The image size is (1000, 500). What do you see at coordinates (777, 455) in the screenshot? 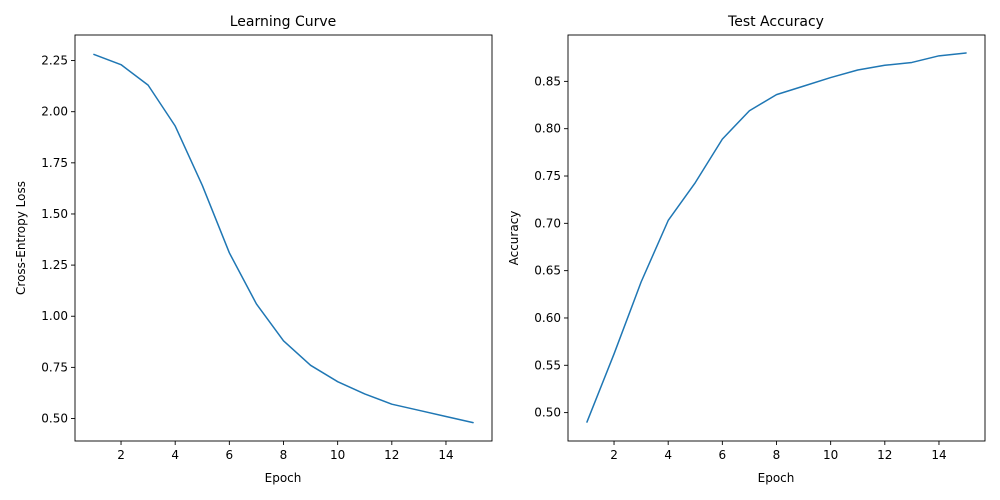
I see `accuracy-xtick-label: 8` at bounding box center [777, 455].